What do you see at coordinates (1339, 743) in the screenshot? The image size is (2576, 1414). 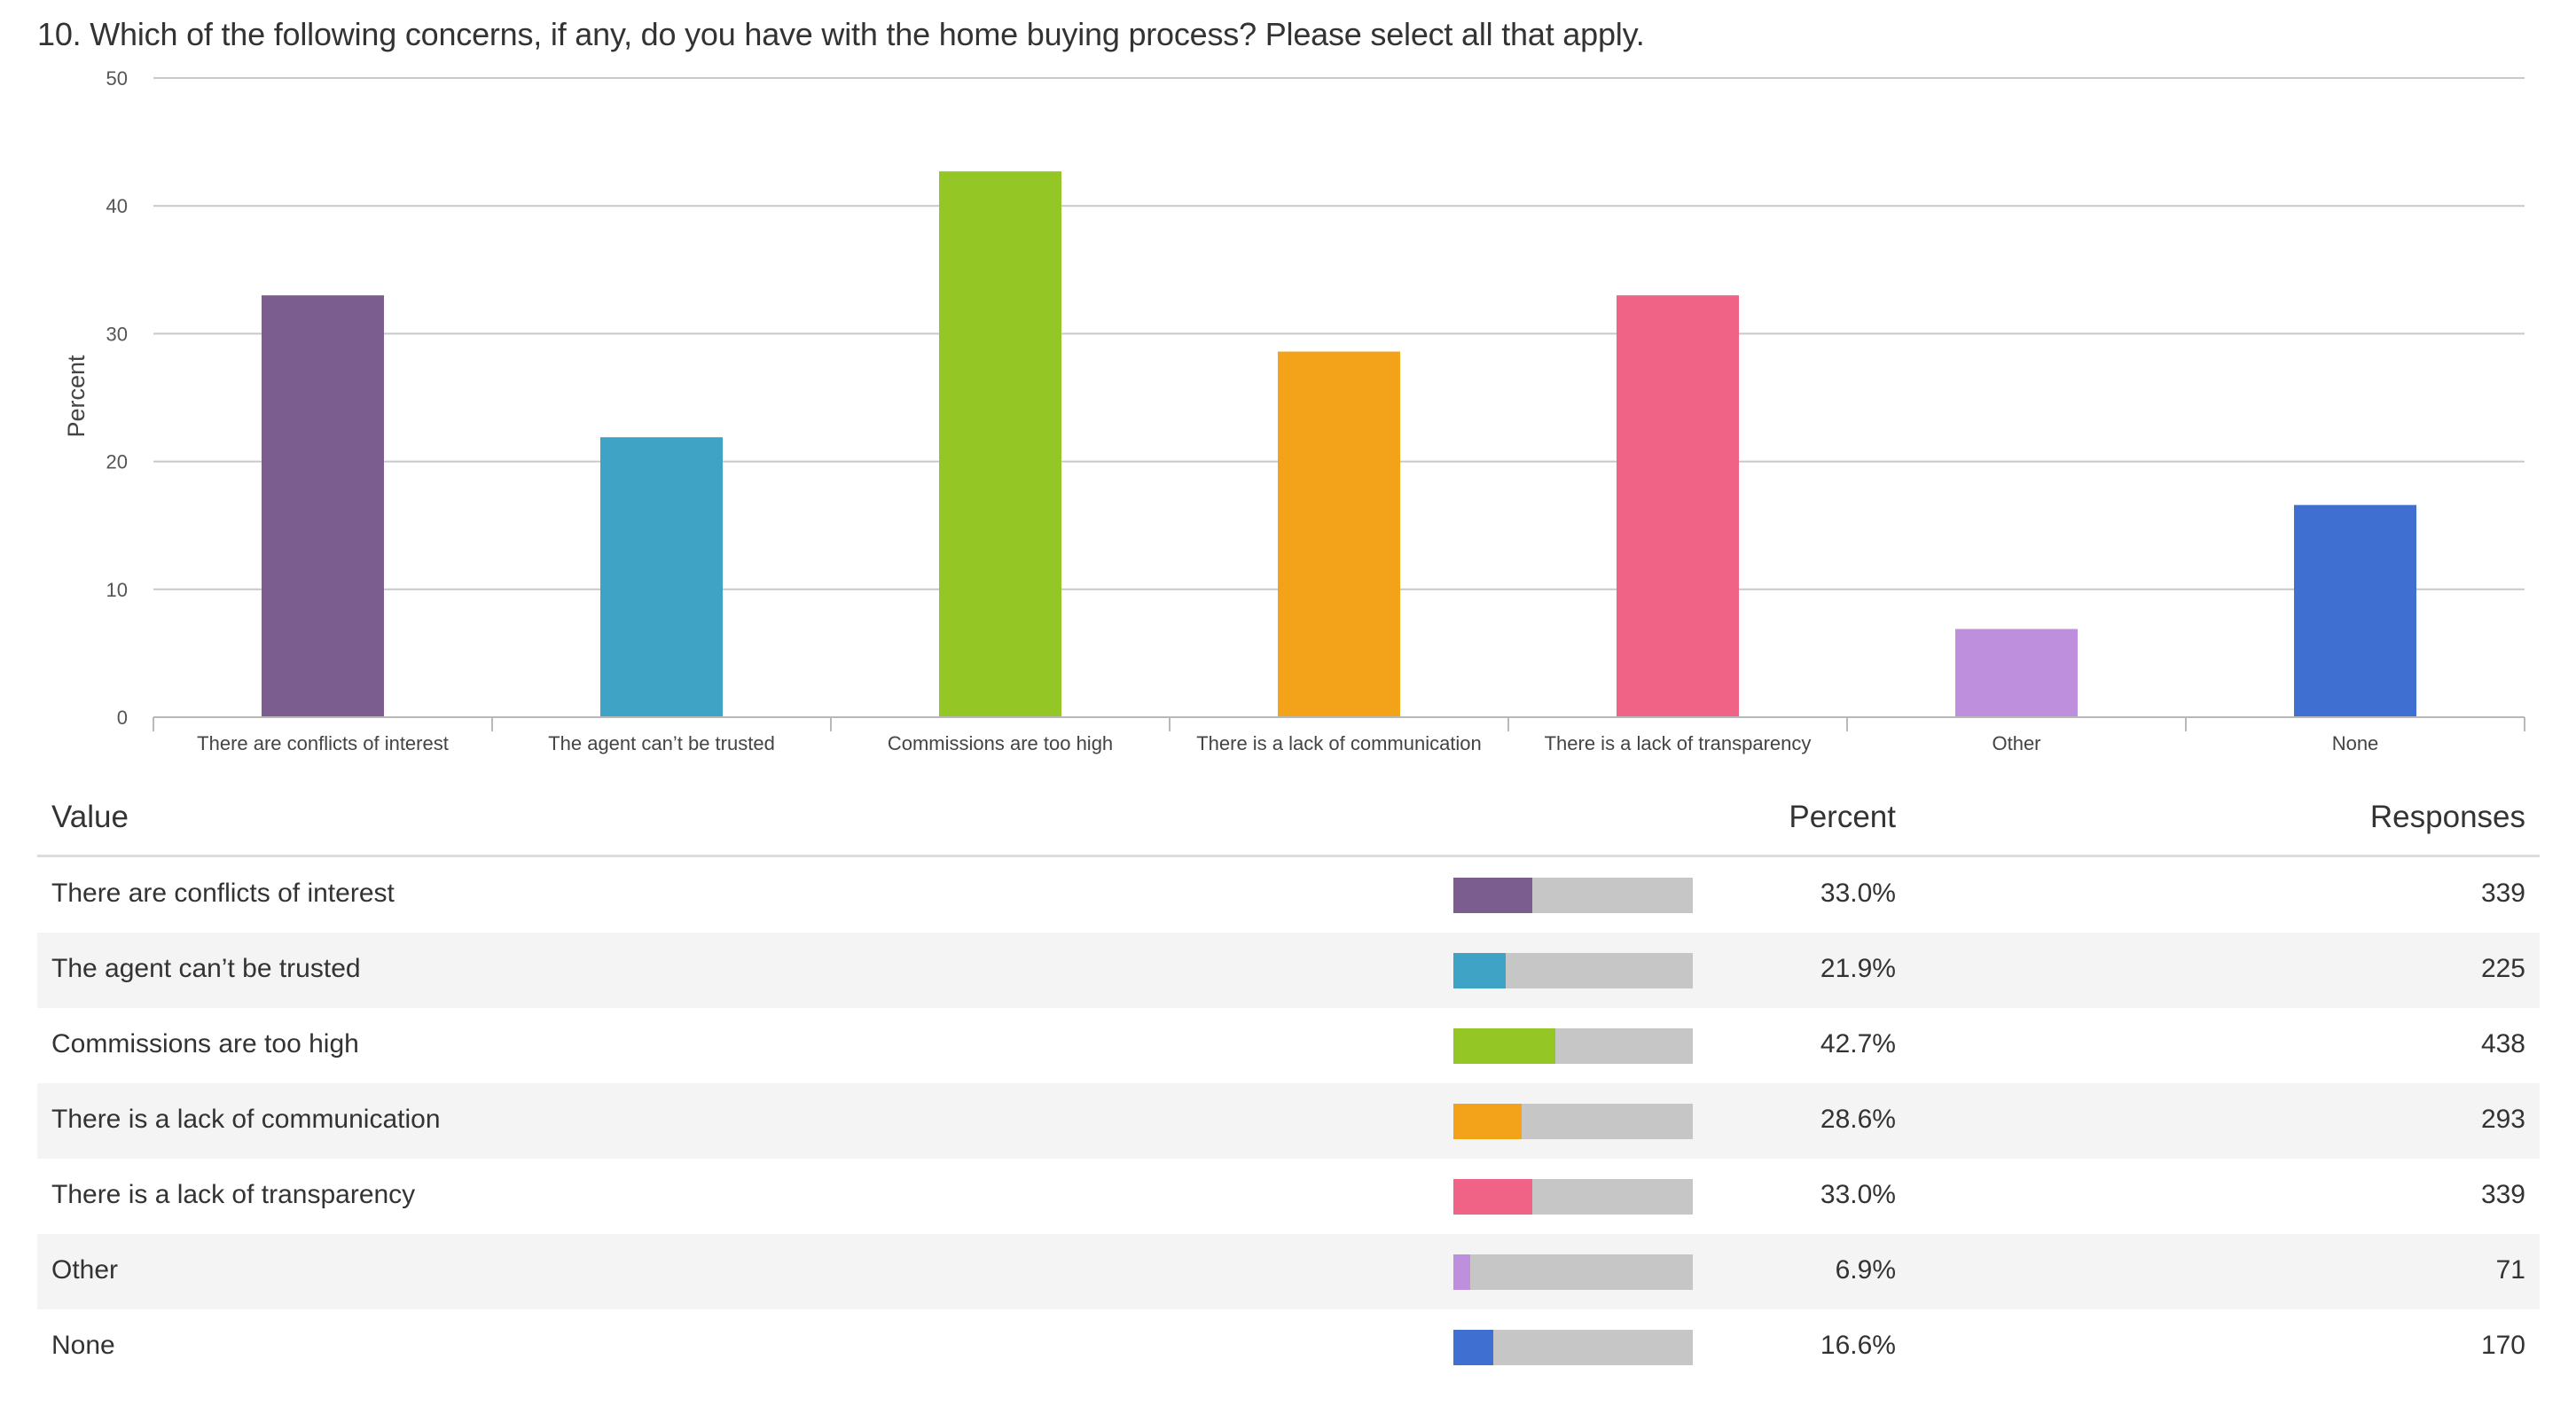 I see `x-tick-label: There is a lack of communication` at bounding box center [1339, 743].